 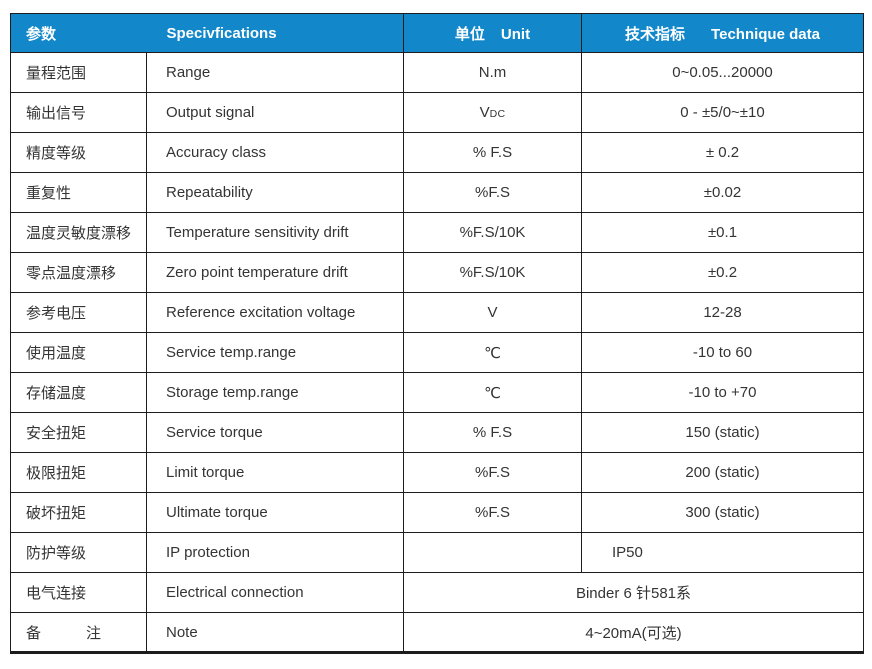 I want to click on merged-value-cell: Binder 6 针581系, so click(x=633, y=592).